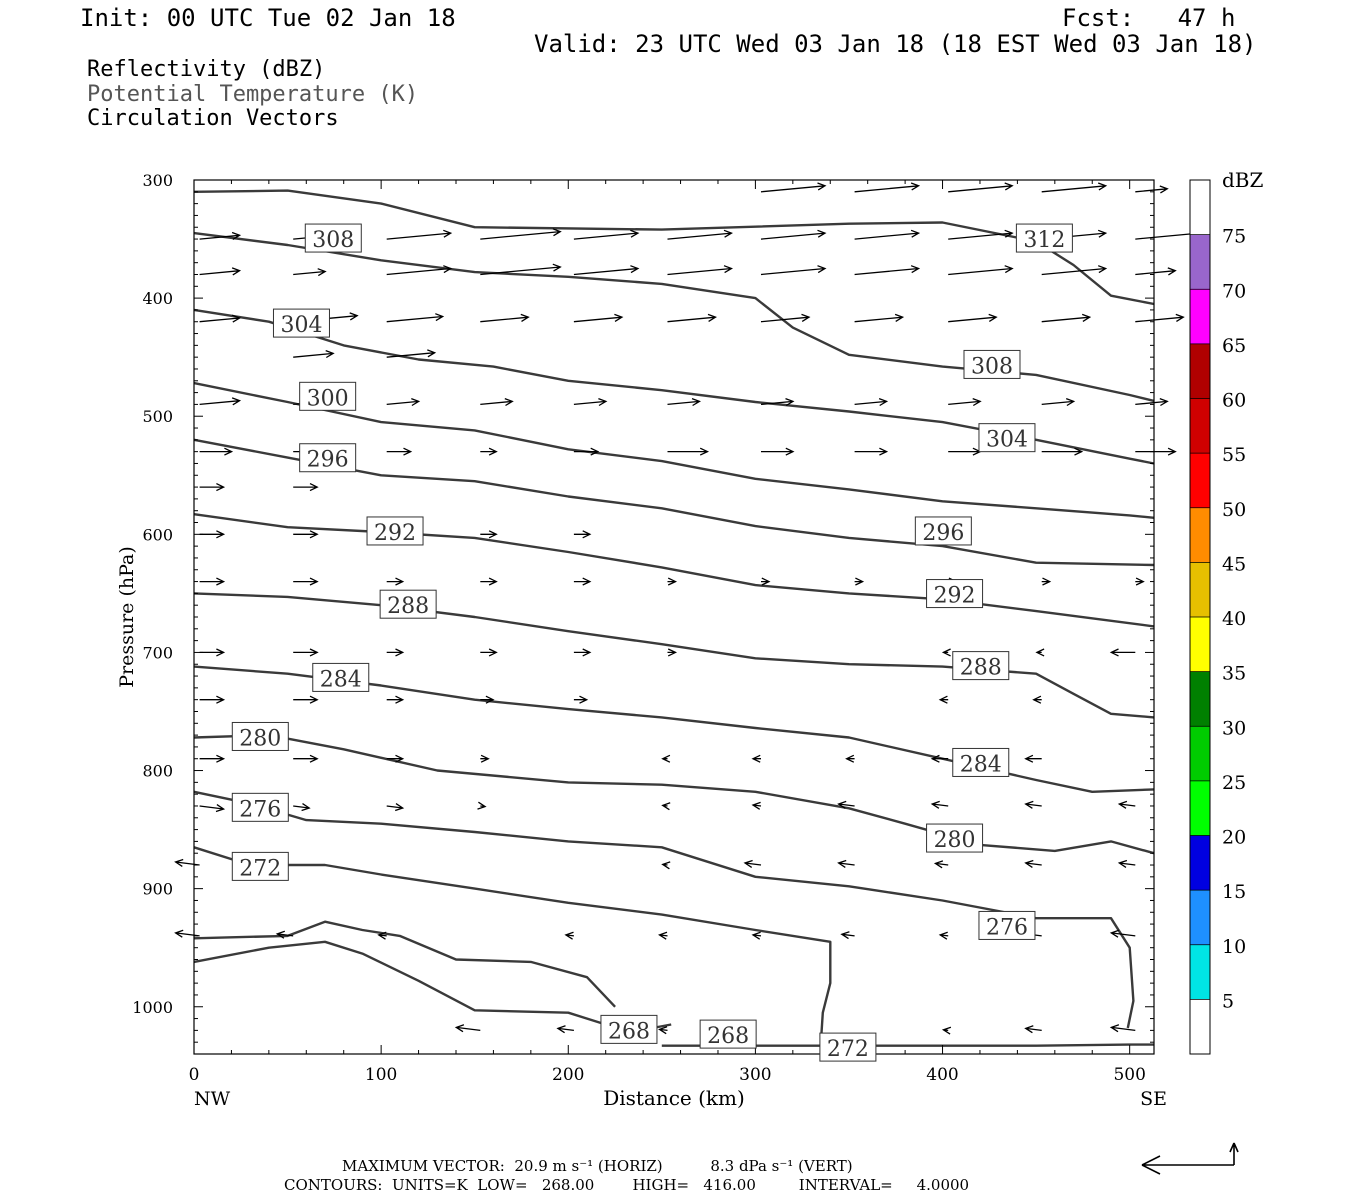  I want to click on x-tick-label: 0, so click(194, 1075).